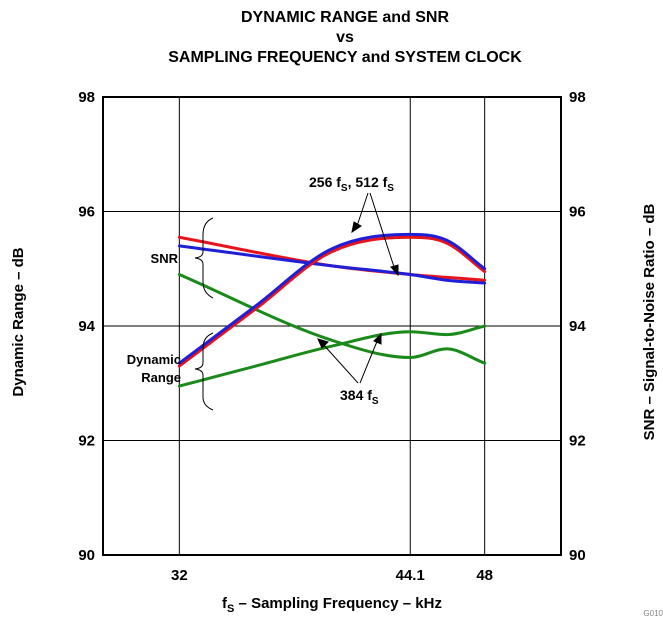 The image size is (663, 617). What do you see at coordinates (161, 377) in the screenshot?
I see `dynamic-range-label-line-2: Range` at bounding box center [161, 377].